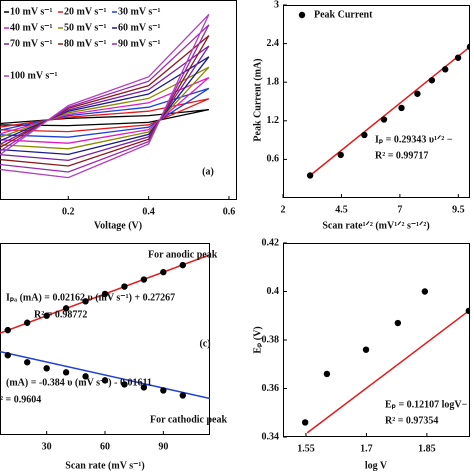  Describe the element at coordinates (118, 225) in the screenshot. I see `x-axis-label: Voltage (V)` at that location.